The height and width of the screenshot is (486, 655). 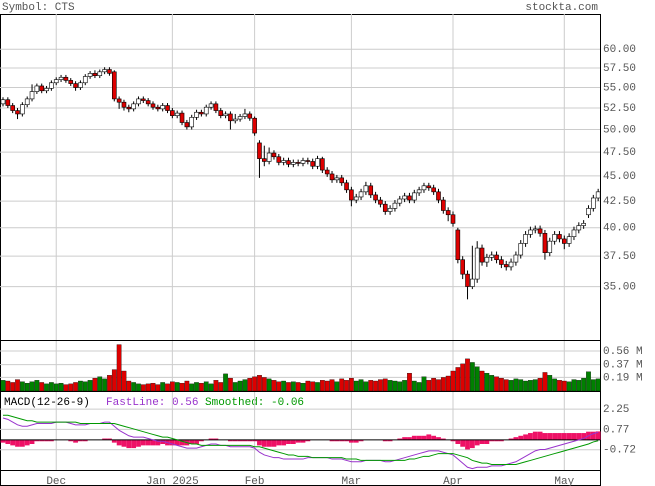 What do you see at coordinates (453, 481) in the screenshot?
I see `x-tick-label: Apr` at bounding box center [453, 481].